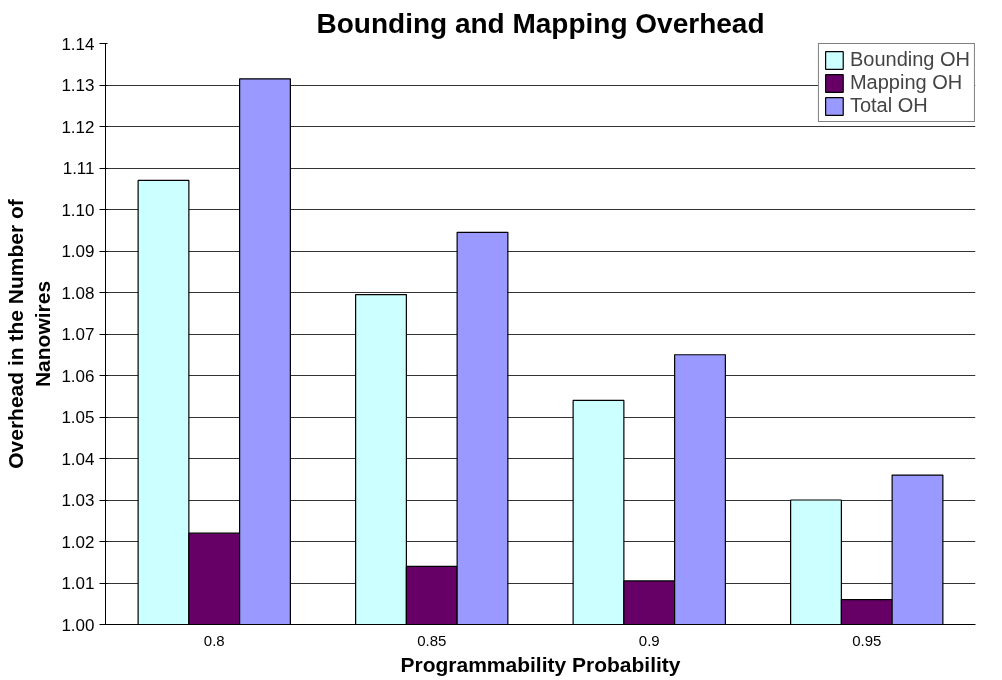 The width and height of the screenshot is (1002, 680). What do you see at coordinates (888, 105) in the screenshot?
I see `legend-label: Total OH` at bounding box center [888, 105].